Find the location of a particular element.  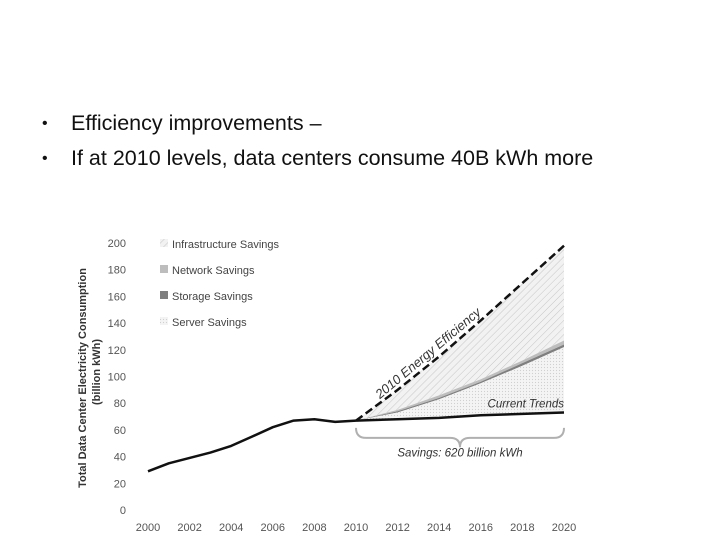

infrastructure-savings-area is located at coordinates (460, 333).